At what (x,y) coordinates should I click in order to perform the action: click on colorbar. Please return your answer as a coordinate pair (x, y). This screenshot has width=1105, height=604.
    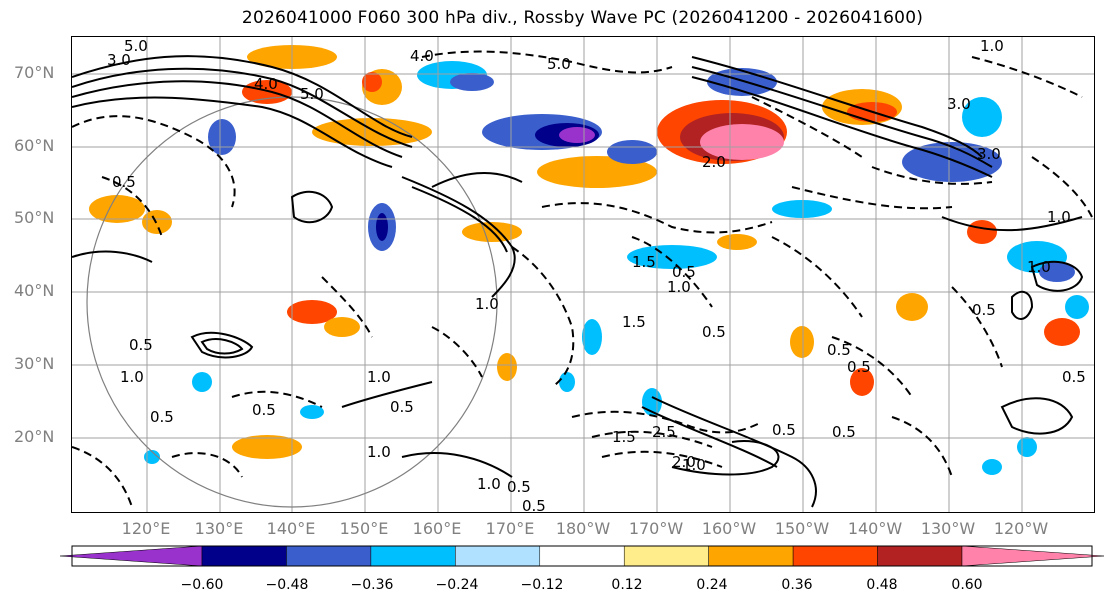
    Looking at the image, I should click on (582, 556).